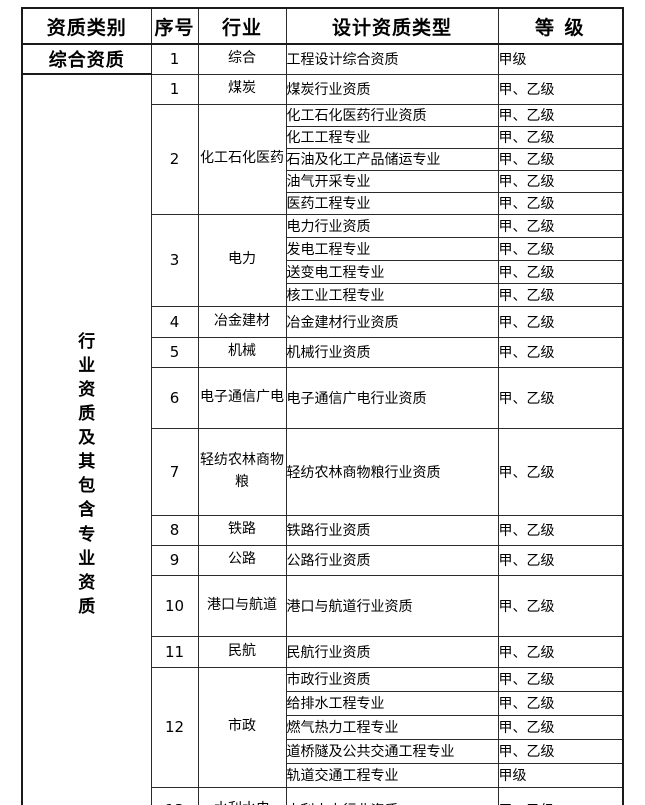 This screenshot has width=645, height=805. I want to click on qualification-type: 油气开采专业, so click(392, 181).